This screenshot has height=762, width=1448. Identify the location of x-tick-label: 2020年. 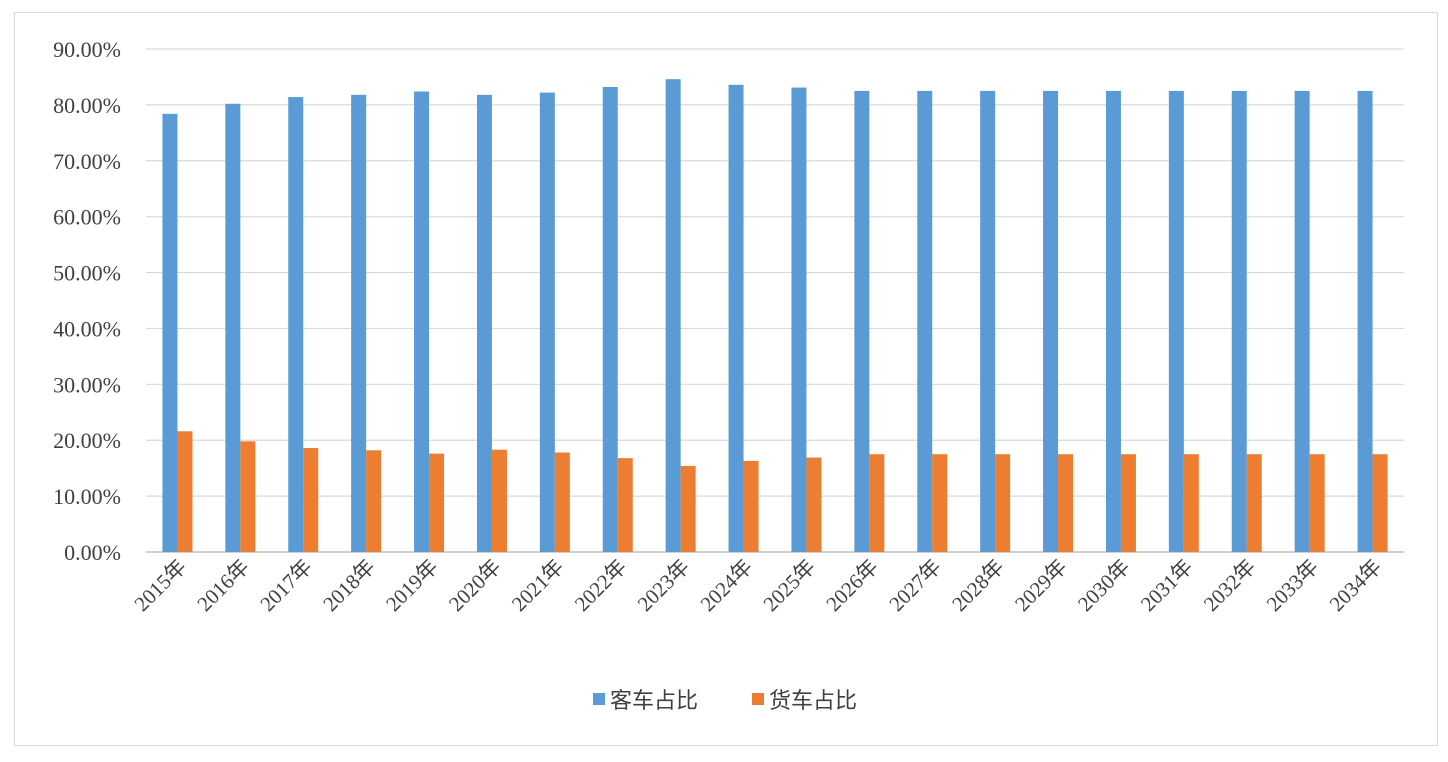
(475, 586).